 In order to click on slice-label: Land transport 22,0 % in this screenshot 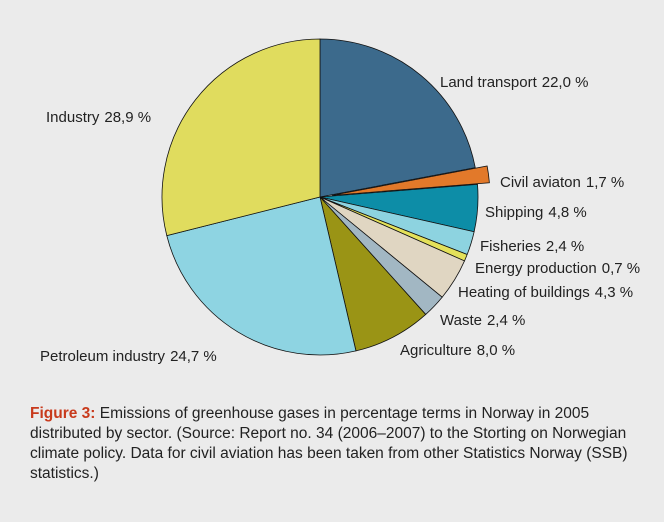, I will do `click(514, 82)`.